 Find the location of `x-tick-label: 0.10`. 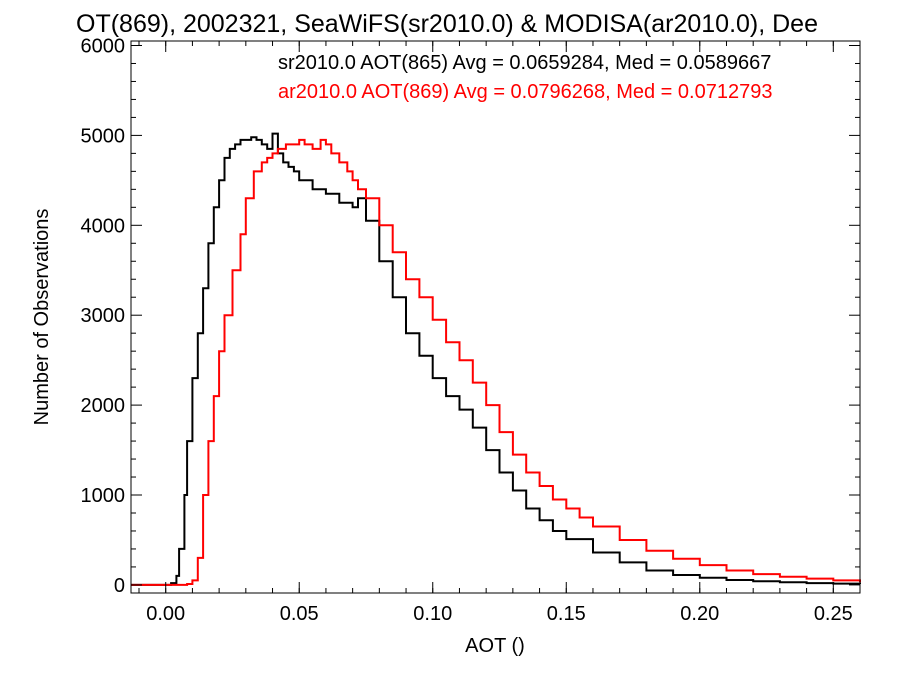

x-tick-label: 0.10 is located at coordinates (432, 614).